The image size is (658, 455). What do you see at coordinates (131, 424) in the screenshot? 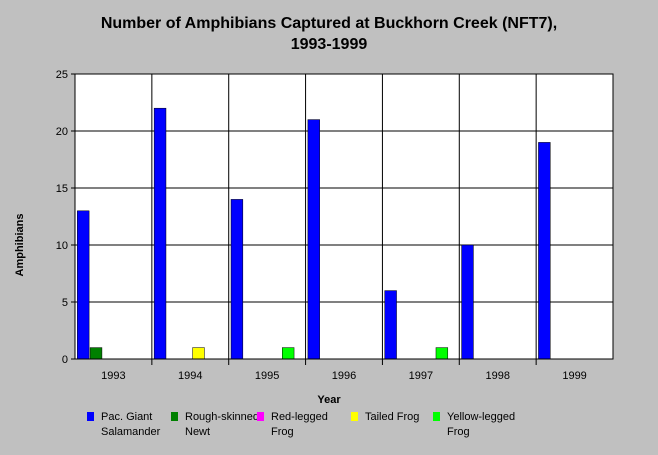
I see `legend-label: Pac. Giant Salamander` at bounding box center [131, 424].